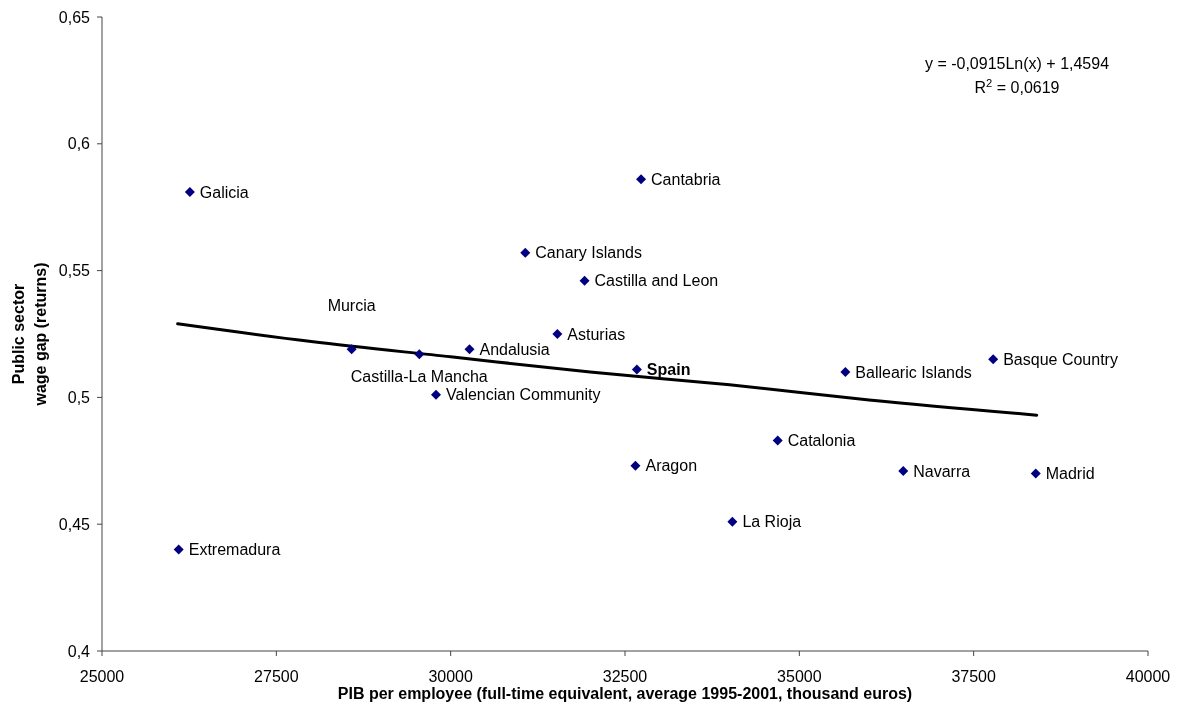 The width and height of the screenshot is (1182, 715). Describe the element at coordinates (1148, 676) in the screenshot. I see `x-tick-label: 40000` at that location.